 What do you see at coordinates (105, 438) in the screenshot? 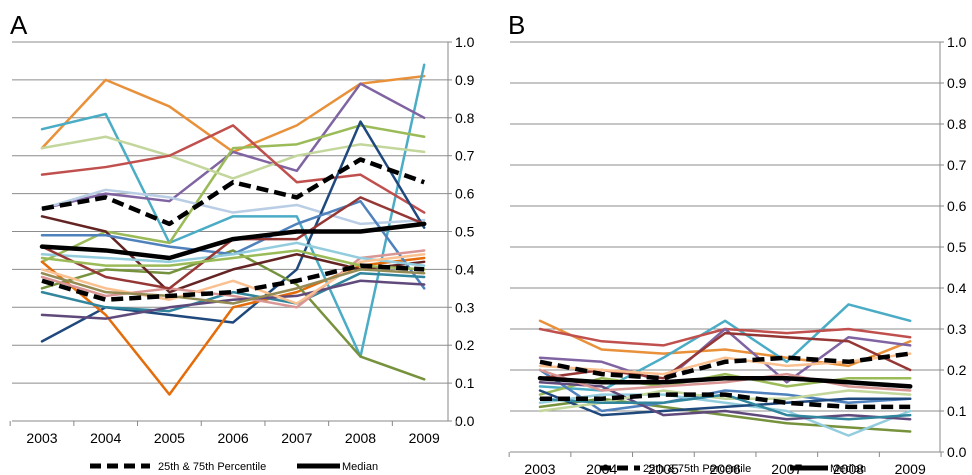
I see `x-tick-label: 2004` at bounding box center [105, 438].